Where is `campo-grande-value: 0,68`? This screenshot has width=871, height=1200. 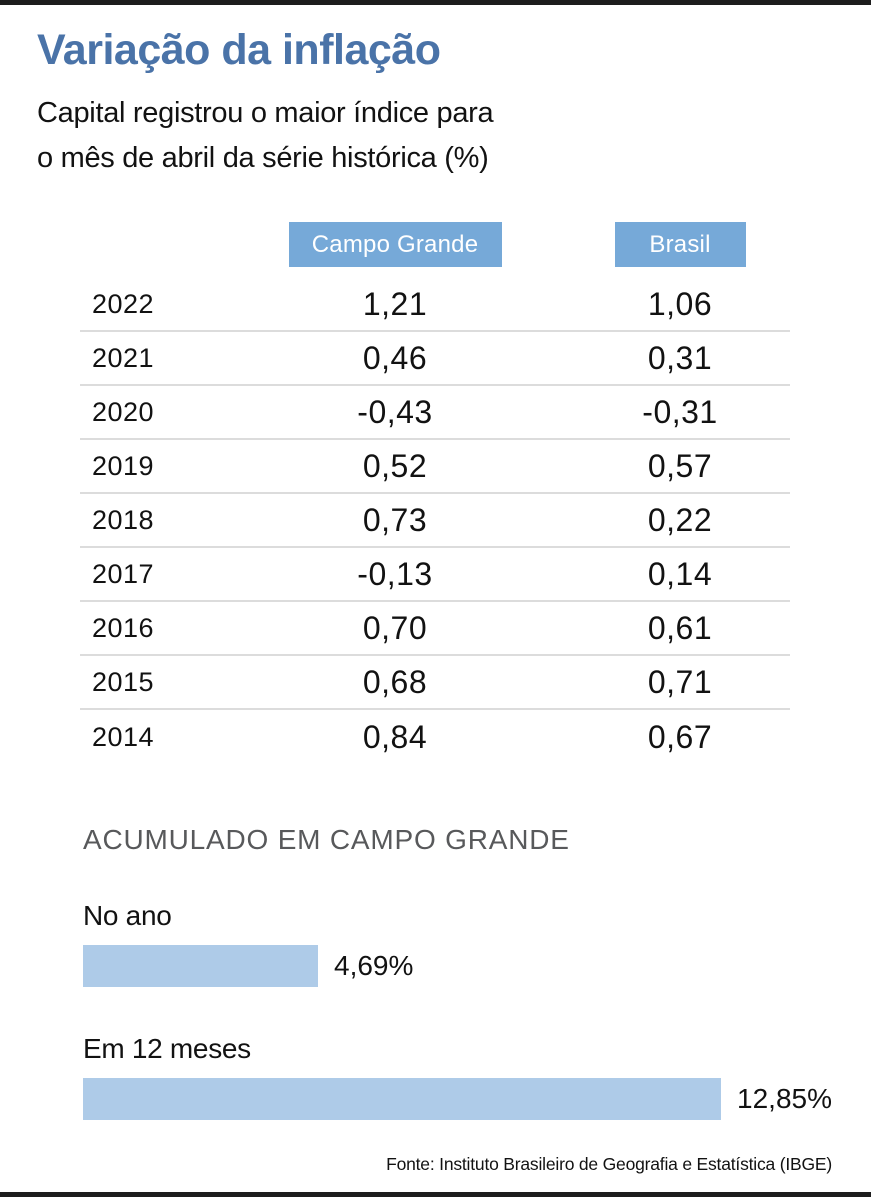 campo-grande-value: 0,68 is located at coordinates (395, 681).